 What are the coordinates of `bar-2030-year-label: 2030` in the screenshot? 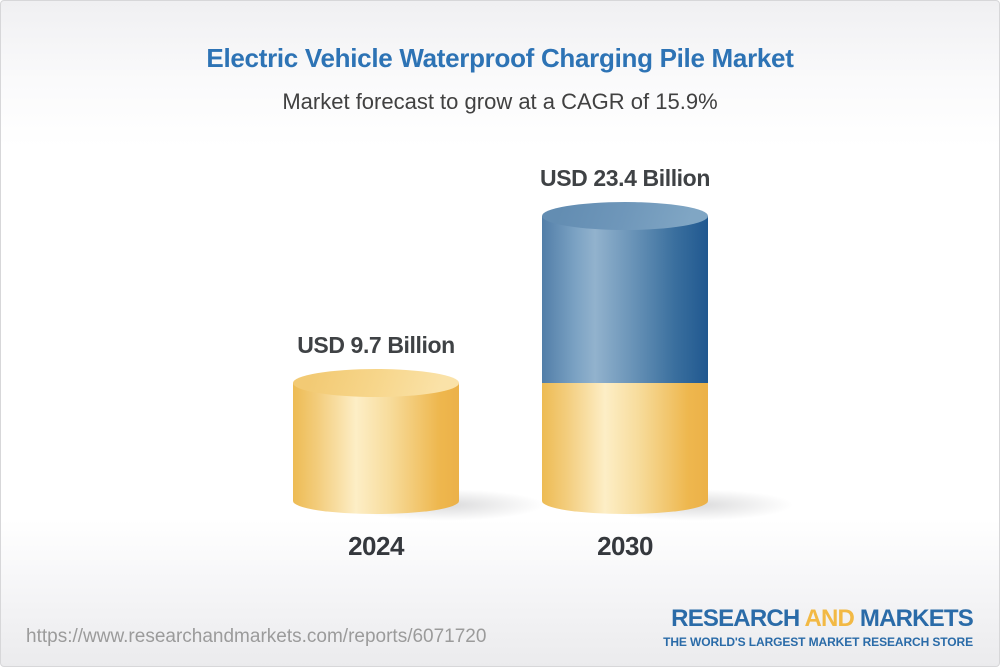 It's located at (625, 546).